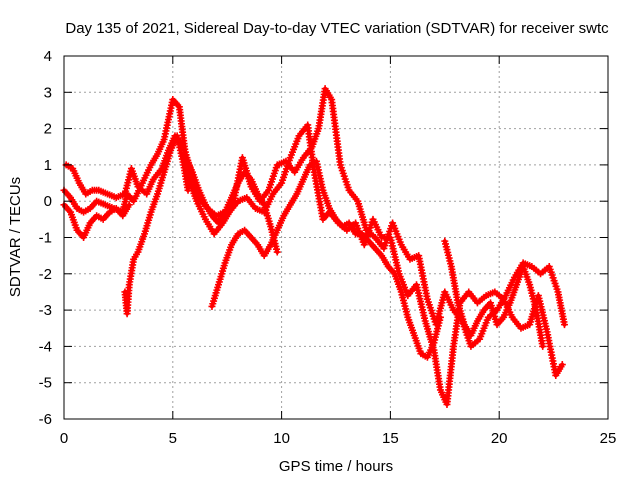 The image size is (640, 480). What do you see at coordinates (64, 438) in the screenshot?
I see `x-tick-label: 0` at bounding box center [64, 438].